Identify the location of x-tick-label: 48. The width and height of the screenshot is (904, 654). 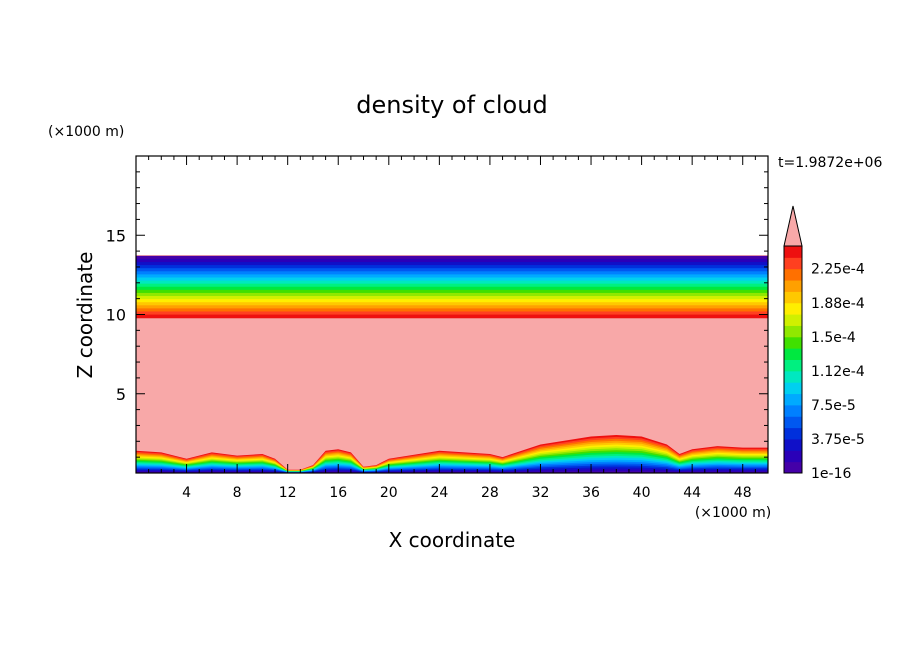
(743, 493).